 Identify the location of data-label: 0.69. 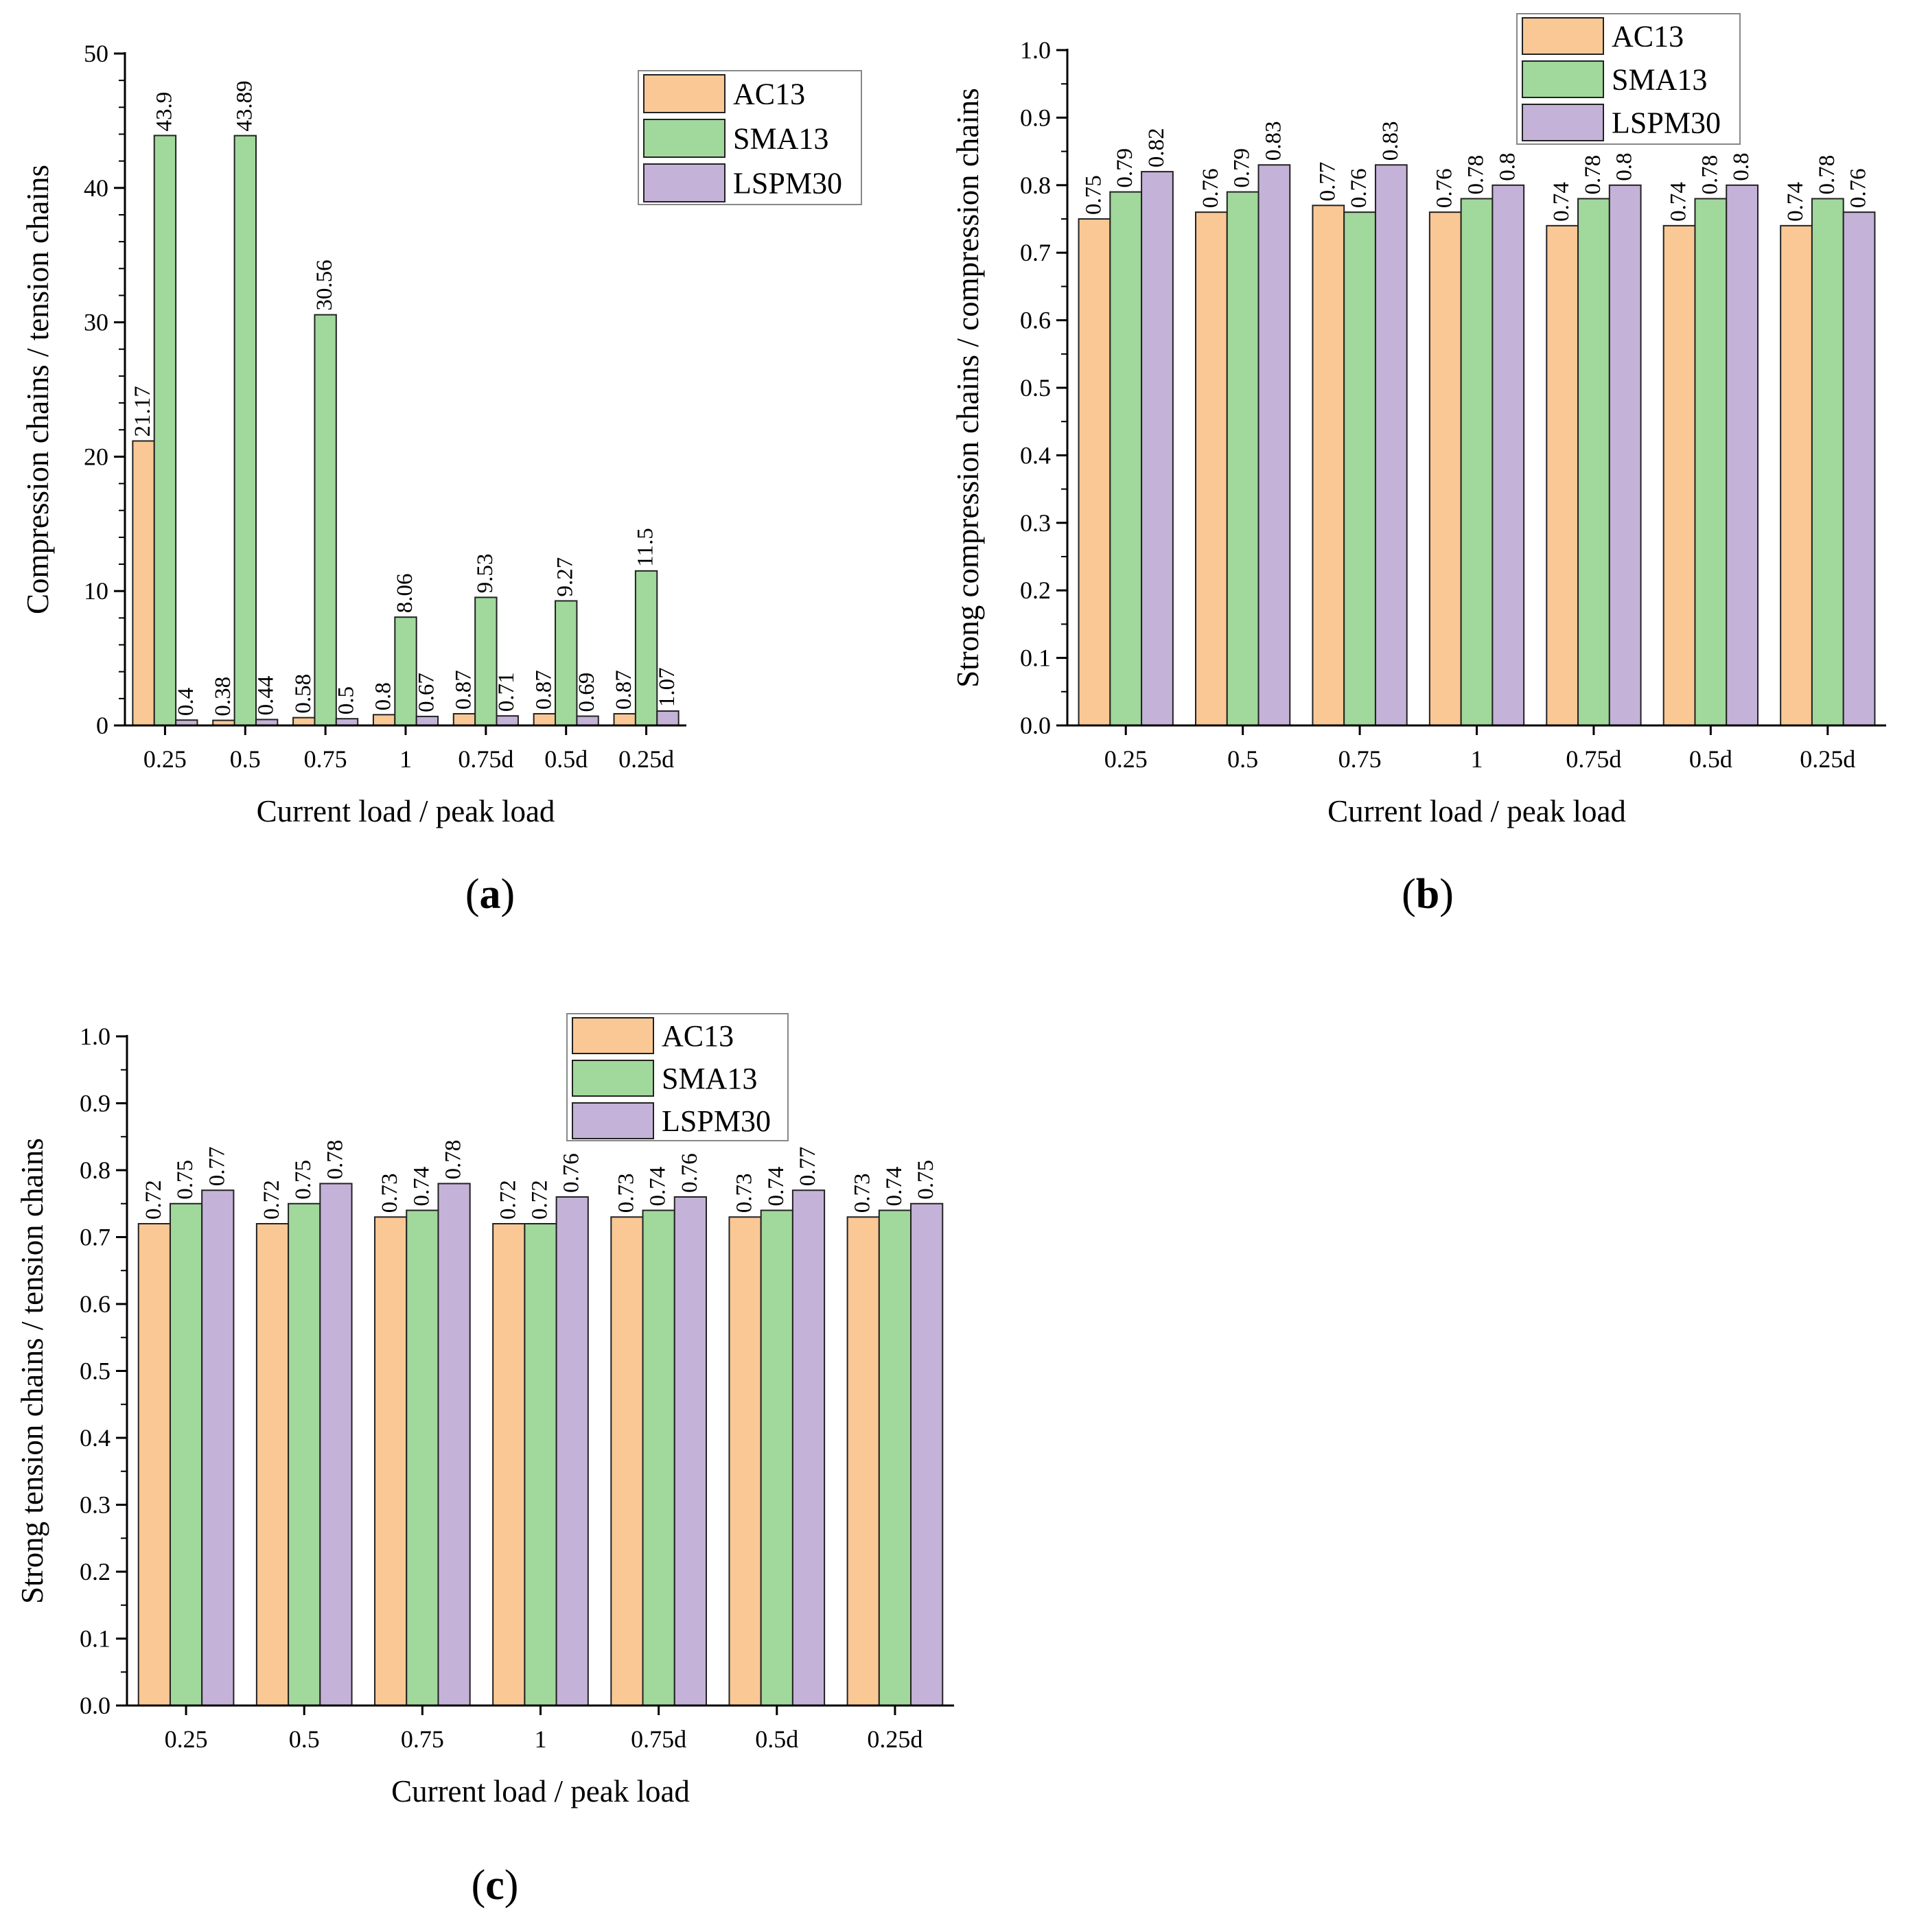
(586, 692).